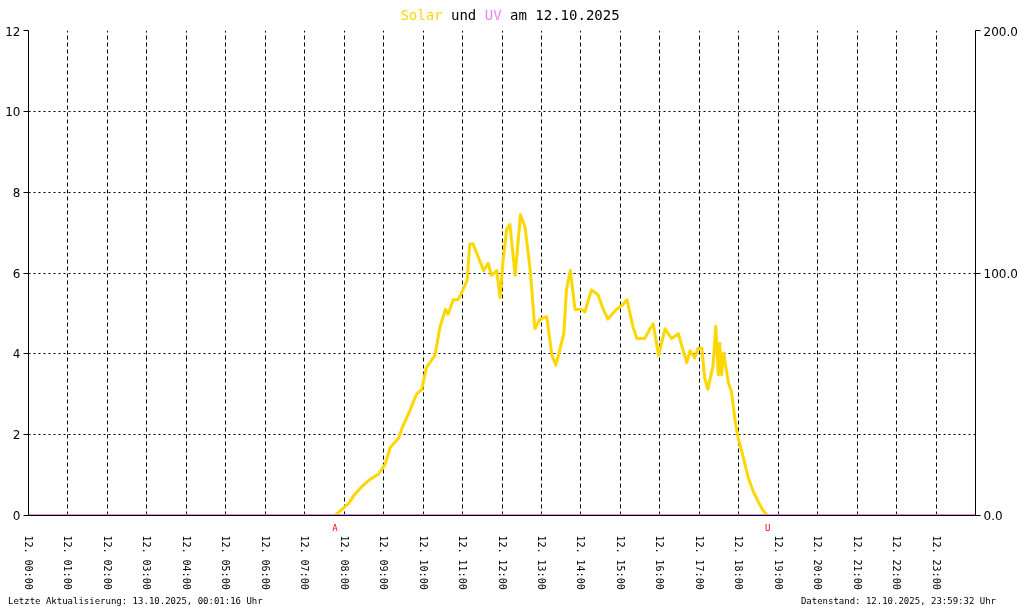  Describe the element at coordinates (660, 562) in the screenshot. I see `x-tick-label: 12. 16:00` at that location.